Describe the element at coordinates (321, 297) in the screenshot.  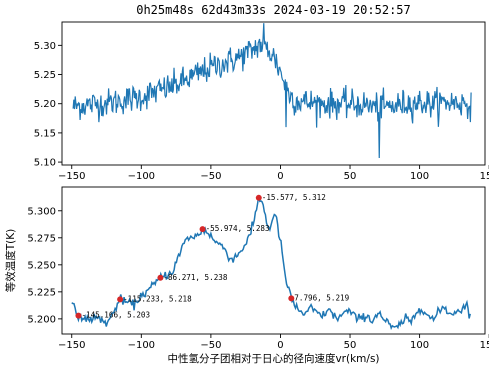
I see `data-label-6: 7.796, 5.219` at that location.